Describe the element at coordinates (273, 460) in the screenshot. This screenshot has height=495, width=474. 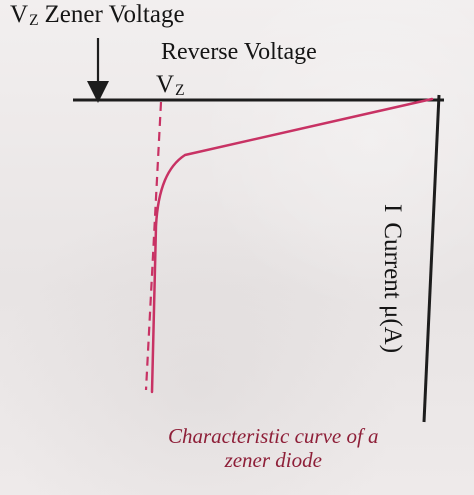
I see `caption-line-2: zener diode` at that location.